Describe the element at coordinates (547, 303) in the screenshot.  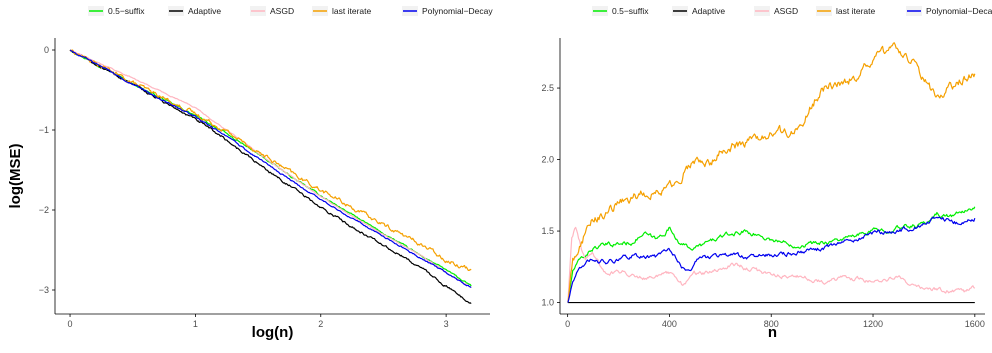
I see `y-tick-label: 1.0` at that location.